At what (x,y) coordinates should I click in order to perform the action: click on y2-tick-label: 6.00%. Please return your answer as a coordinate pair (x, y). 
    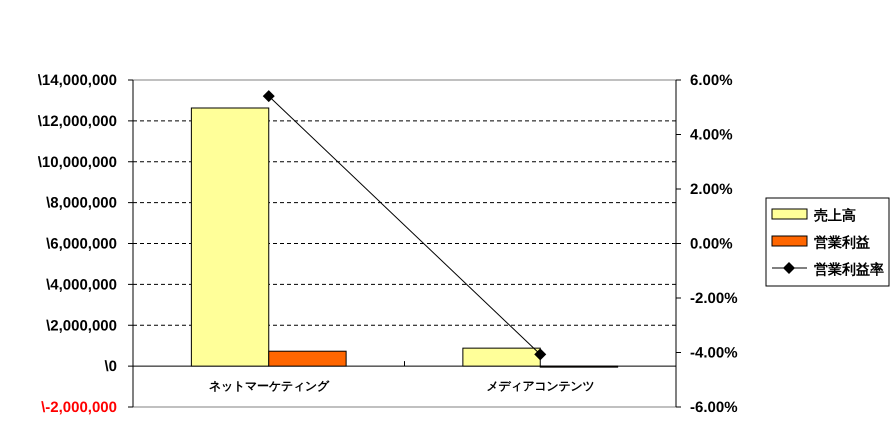
    Looking at the image, I should click on (711, 80).